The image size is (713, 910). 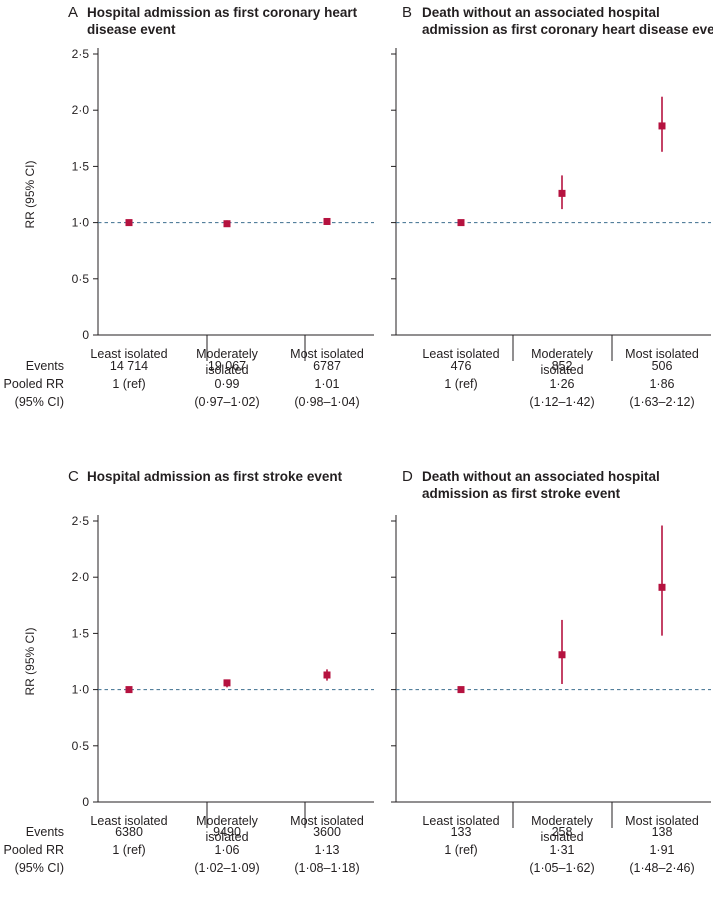 What do you see at coordinates (73, 12) in the screenshot?
I see `panel-a-letter: A` at bounding box center [73, 12].